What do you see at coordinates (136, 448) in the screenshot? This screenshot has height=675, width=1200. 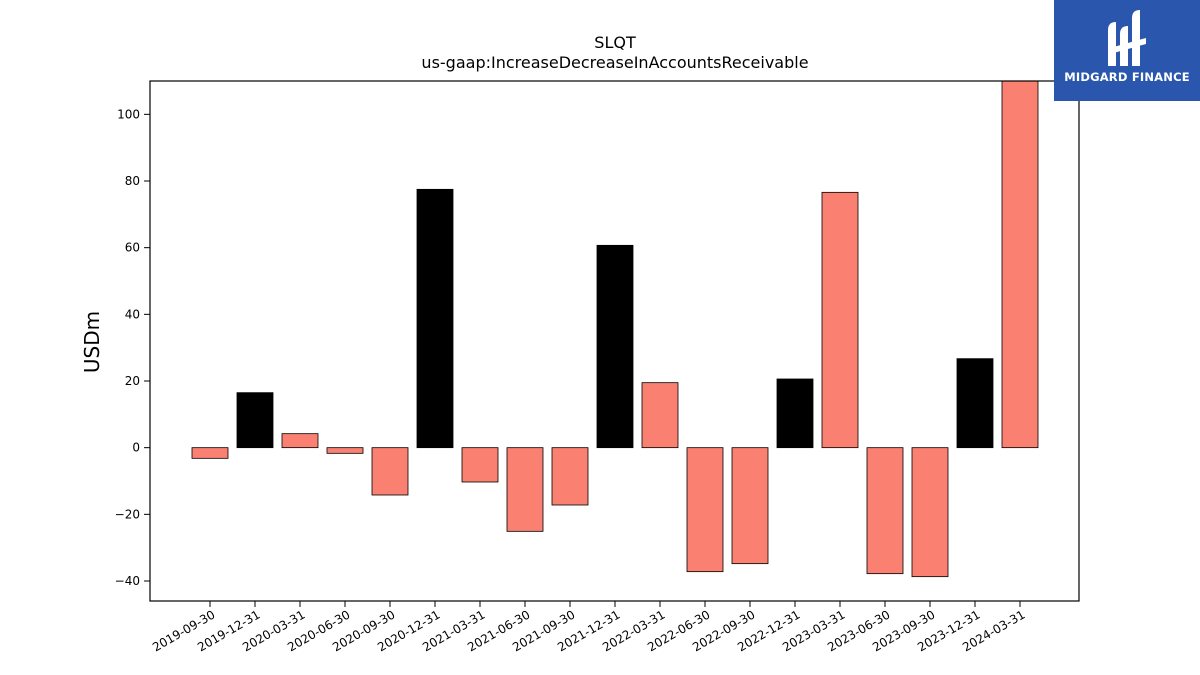 I see `y-tick-label: 0` at bounding box center [136, 448].